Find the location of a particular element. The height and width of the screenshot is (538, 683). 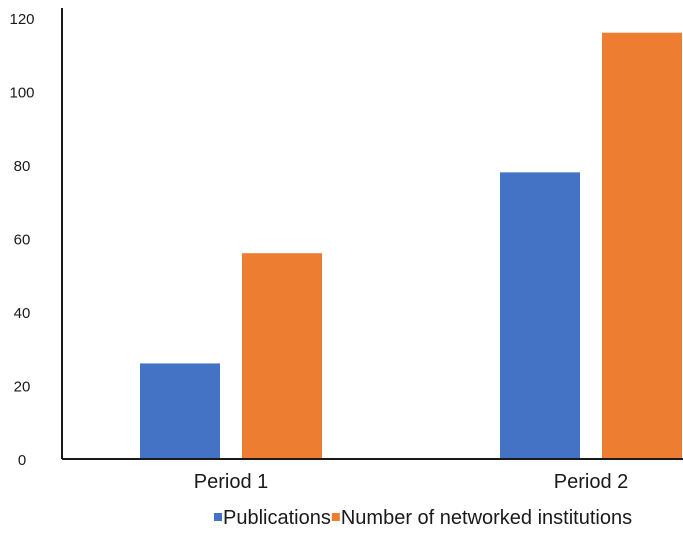

y-tick-label-120: 120 is located at coordinates (21, 19).